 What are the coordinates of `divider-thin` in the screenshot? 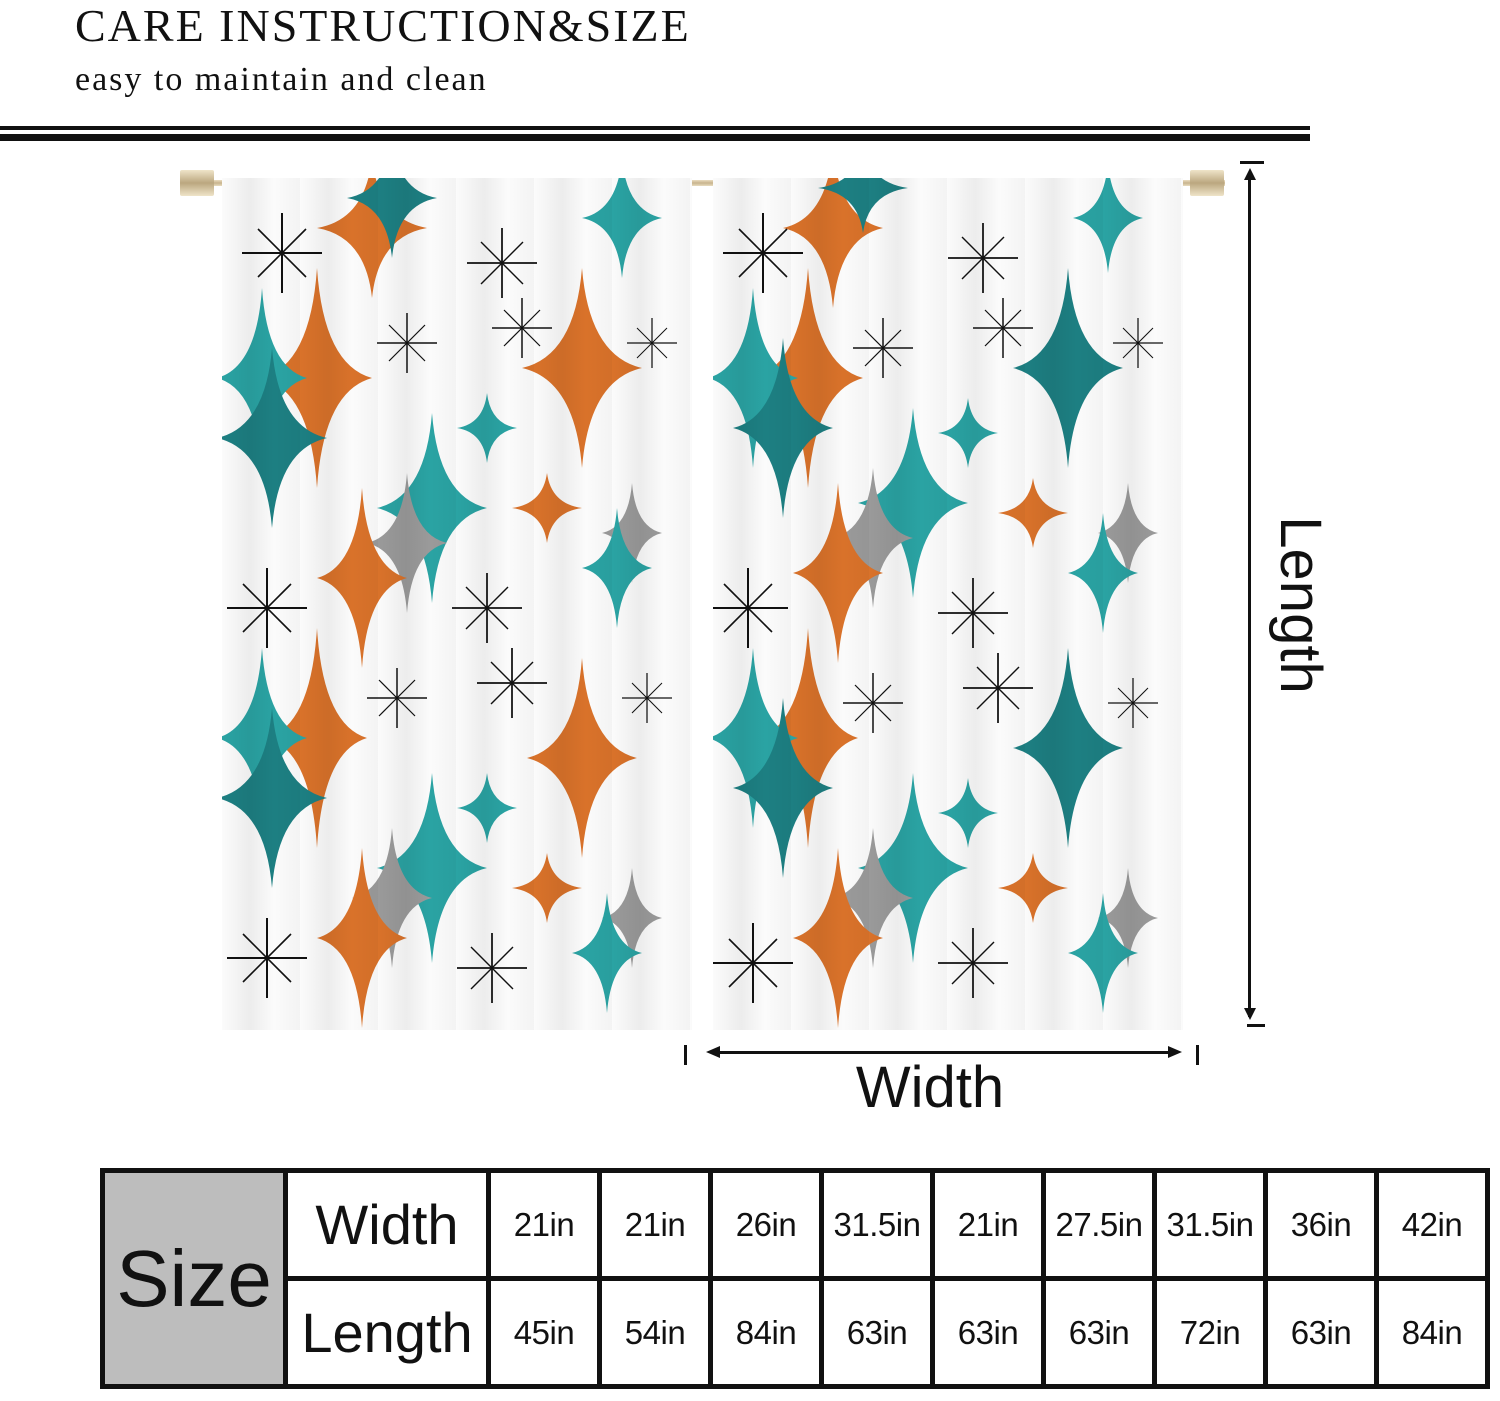 It's located at (655, 128).